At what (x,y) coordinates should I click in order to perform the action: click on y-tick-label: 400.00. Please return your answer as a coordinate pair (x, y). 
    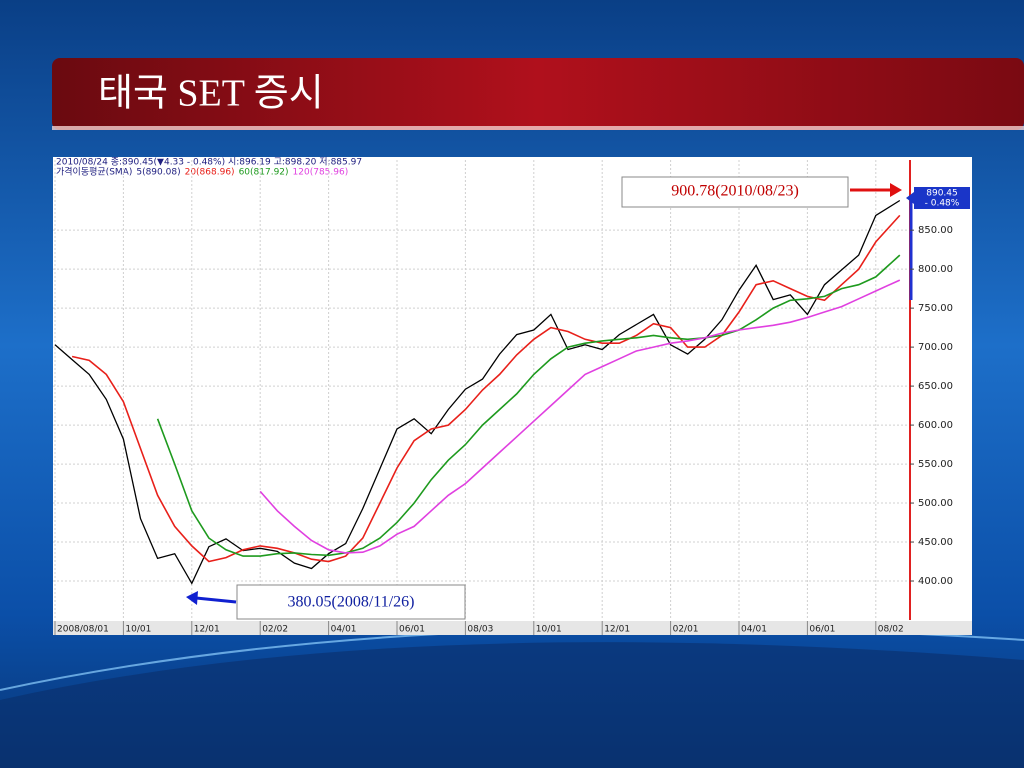
    Looking at the image, I should click on (935, 581).